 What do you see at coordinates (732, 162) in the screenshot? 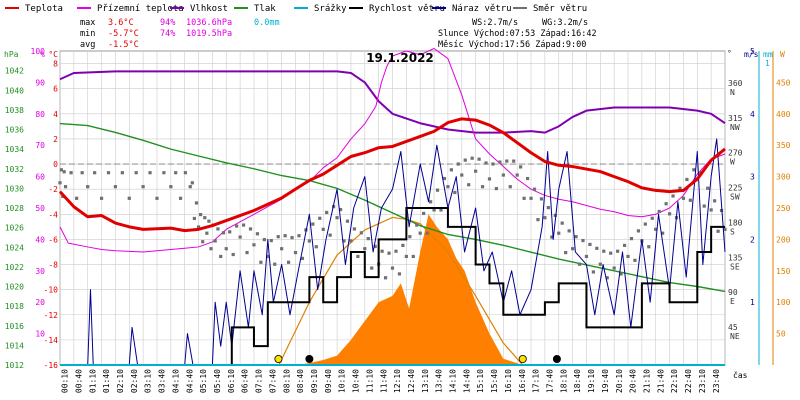
I see `dir-name-tick: W` at bounding box center [732, 162].